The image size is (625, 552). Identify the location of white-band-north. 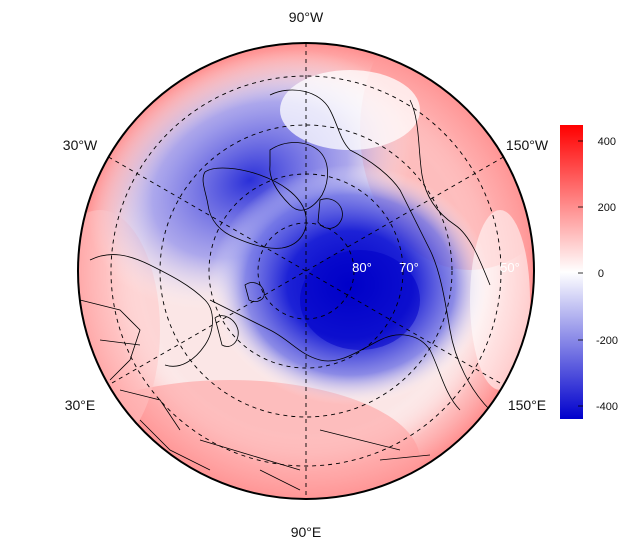
(350, 110).